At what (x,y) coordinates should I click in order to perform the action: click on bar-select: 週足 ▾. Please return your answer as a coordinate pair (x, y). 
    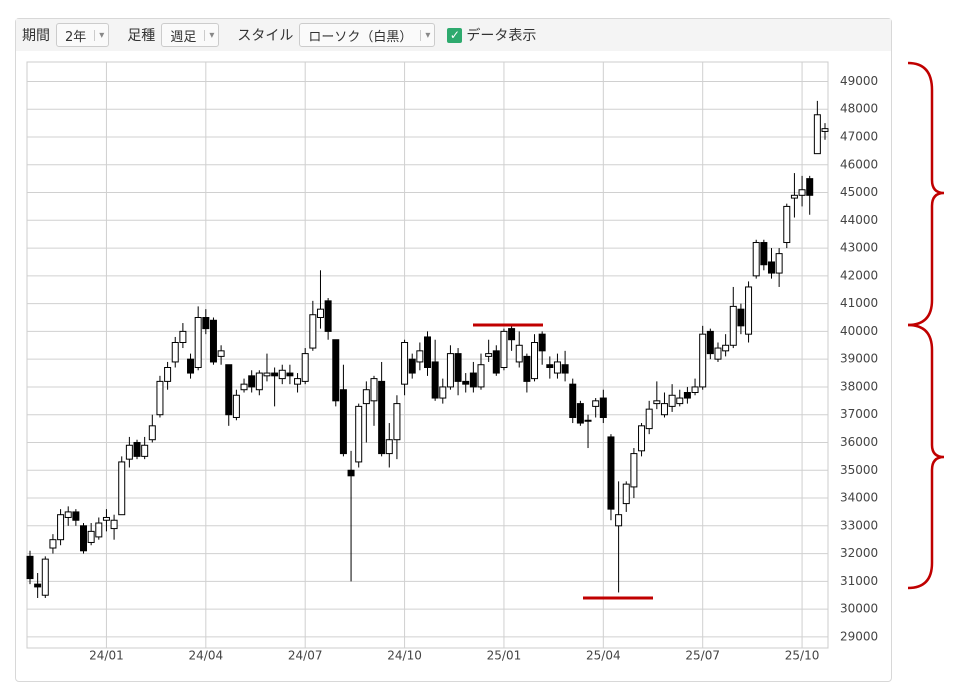
    Looking at the image, I should click on (190, 35).